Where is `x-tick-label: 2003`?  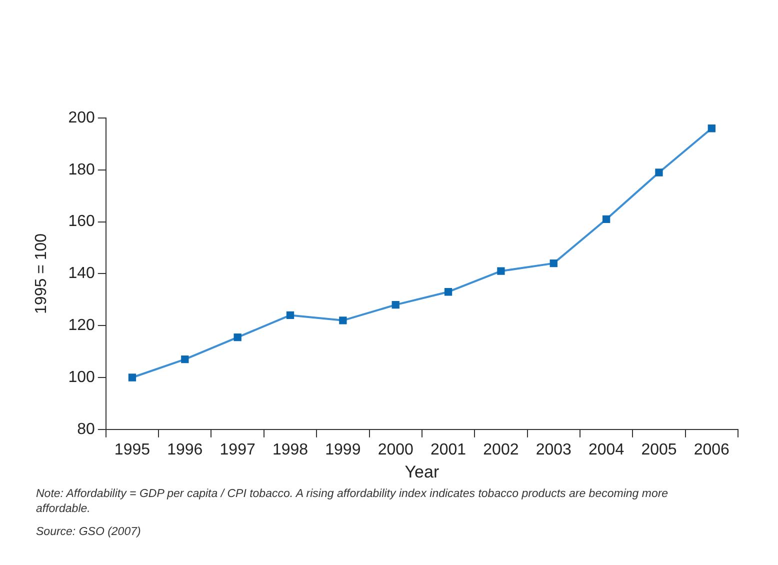 x-tick-label: 2003 is located at coordinates (554, 449).